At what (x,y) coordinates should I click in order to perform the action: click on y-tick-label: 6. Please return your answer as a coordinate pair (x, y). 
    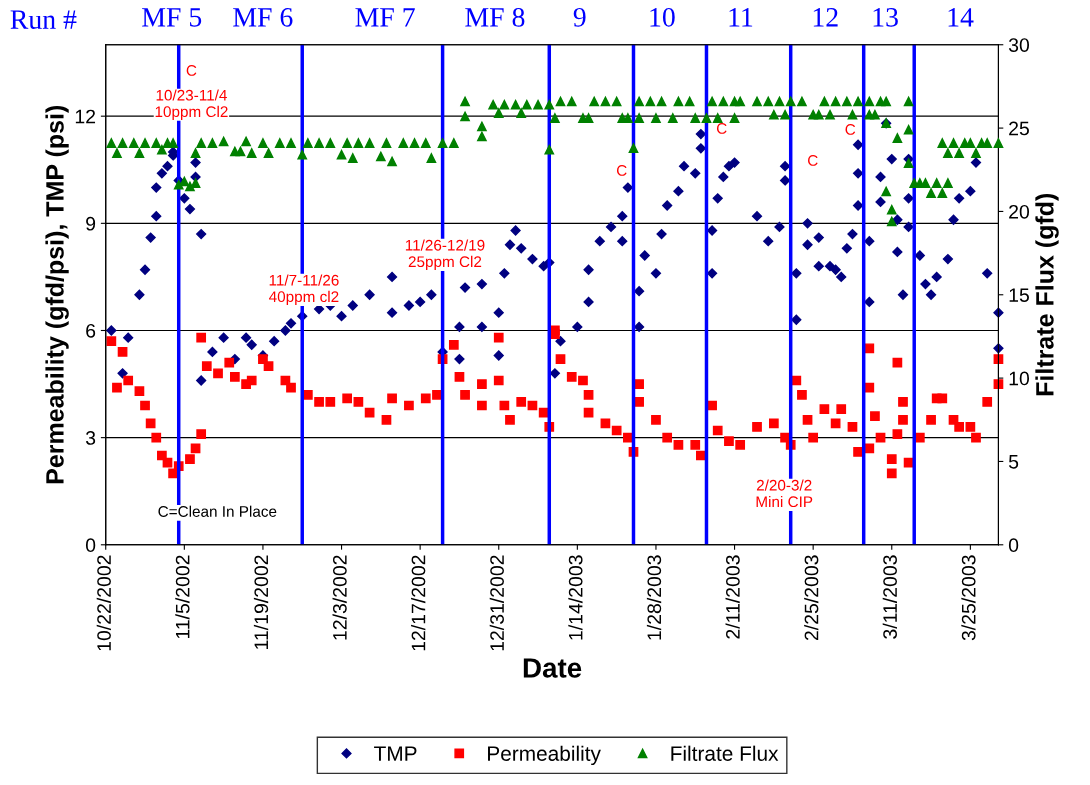
    Looking at the image, I should click on (91, 330).